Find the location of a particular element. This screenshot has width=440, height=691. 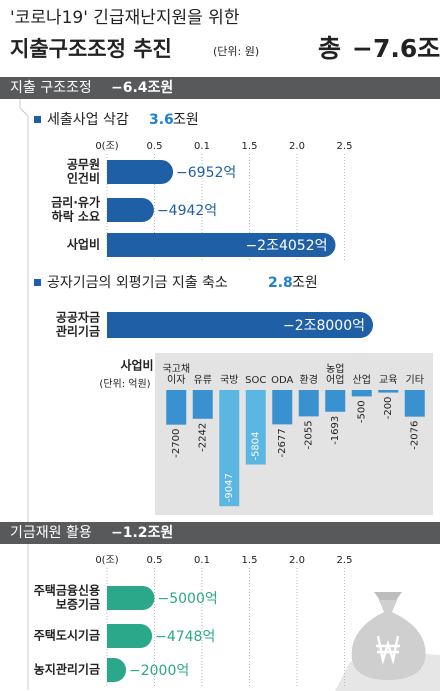

header-title: 지출구조조정 추진 is located at coordinates (91, 49).